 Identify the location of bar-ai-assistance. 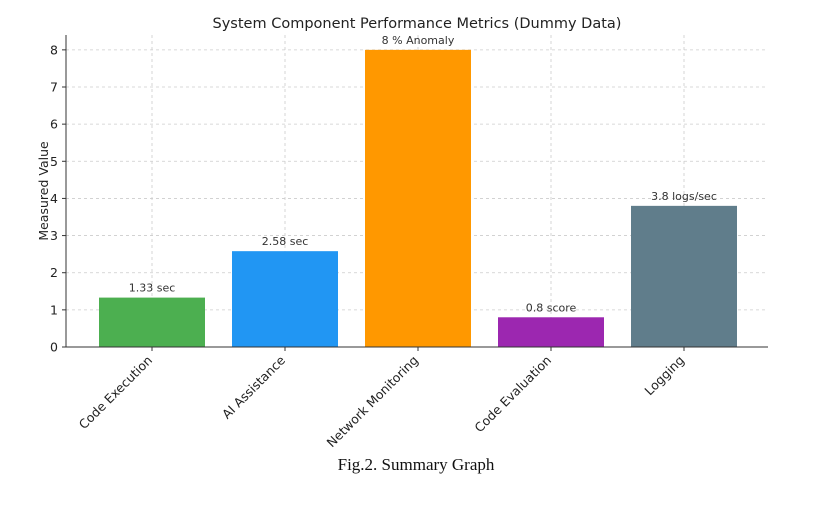
(285, 299).